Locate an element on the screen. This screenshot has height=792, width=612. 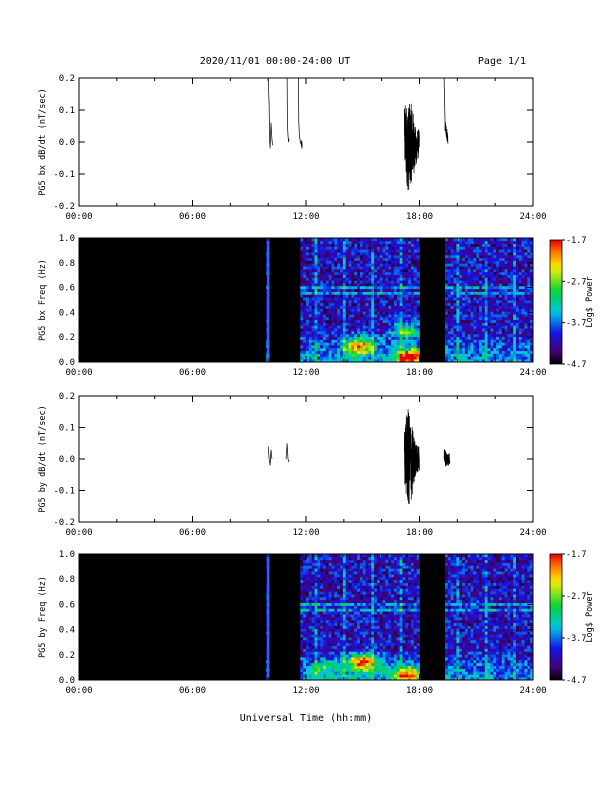
colorbar-tick-label: -4.7 is located at coordinates (576, 365).